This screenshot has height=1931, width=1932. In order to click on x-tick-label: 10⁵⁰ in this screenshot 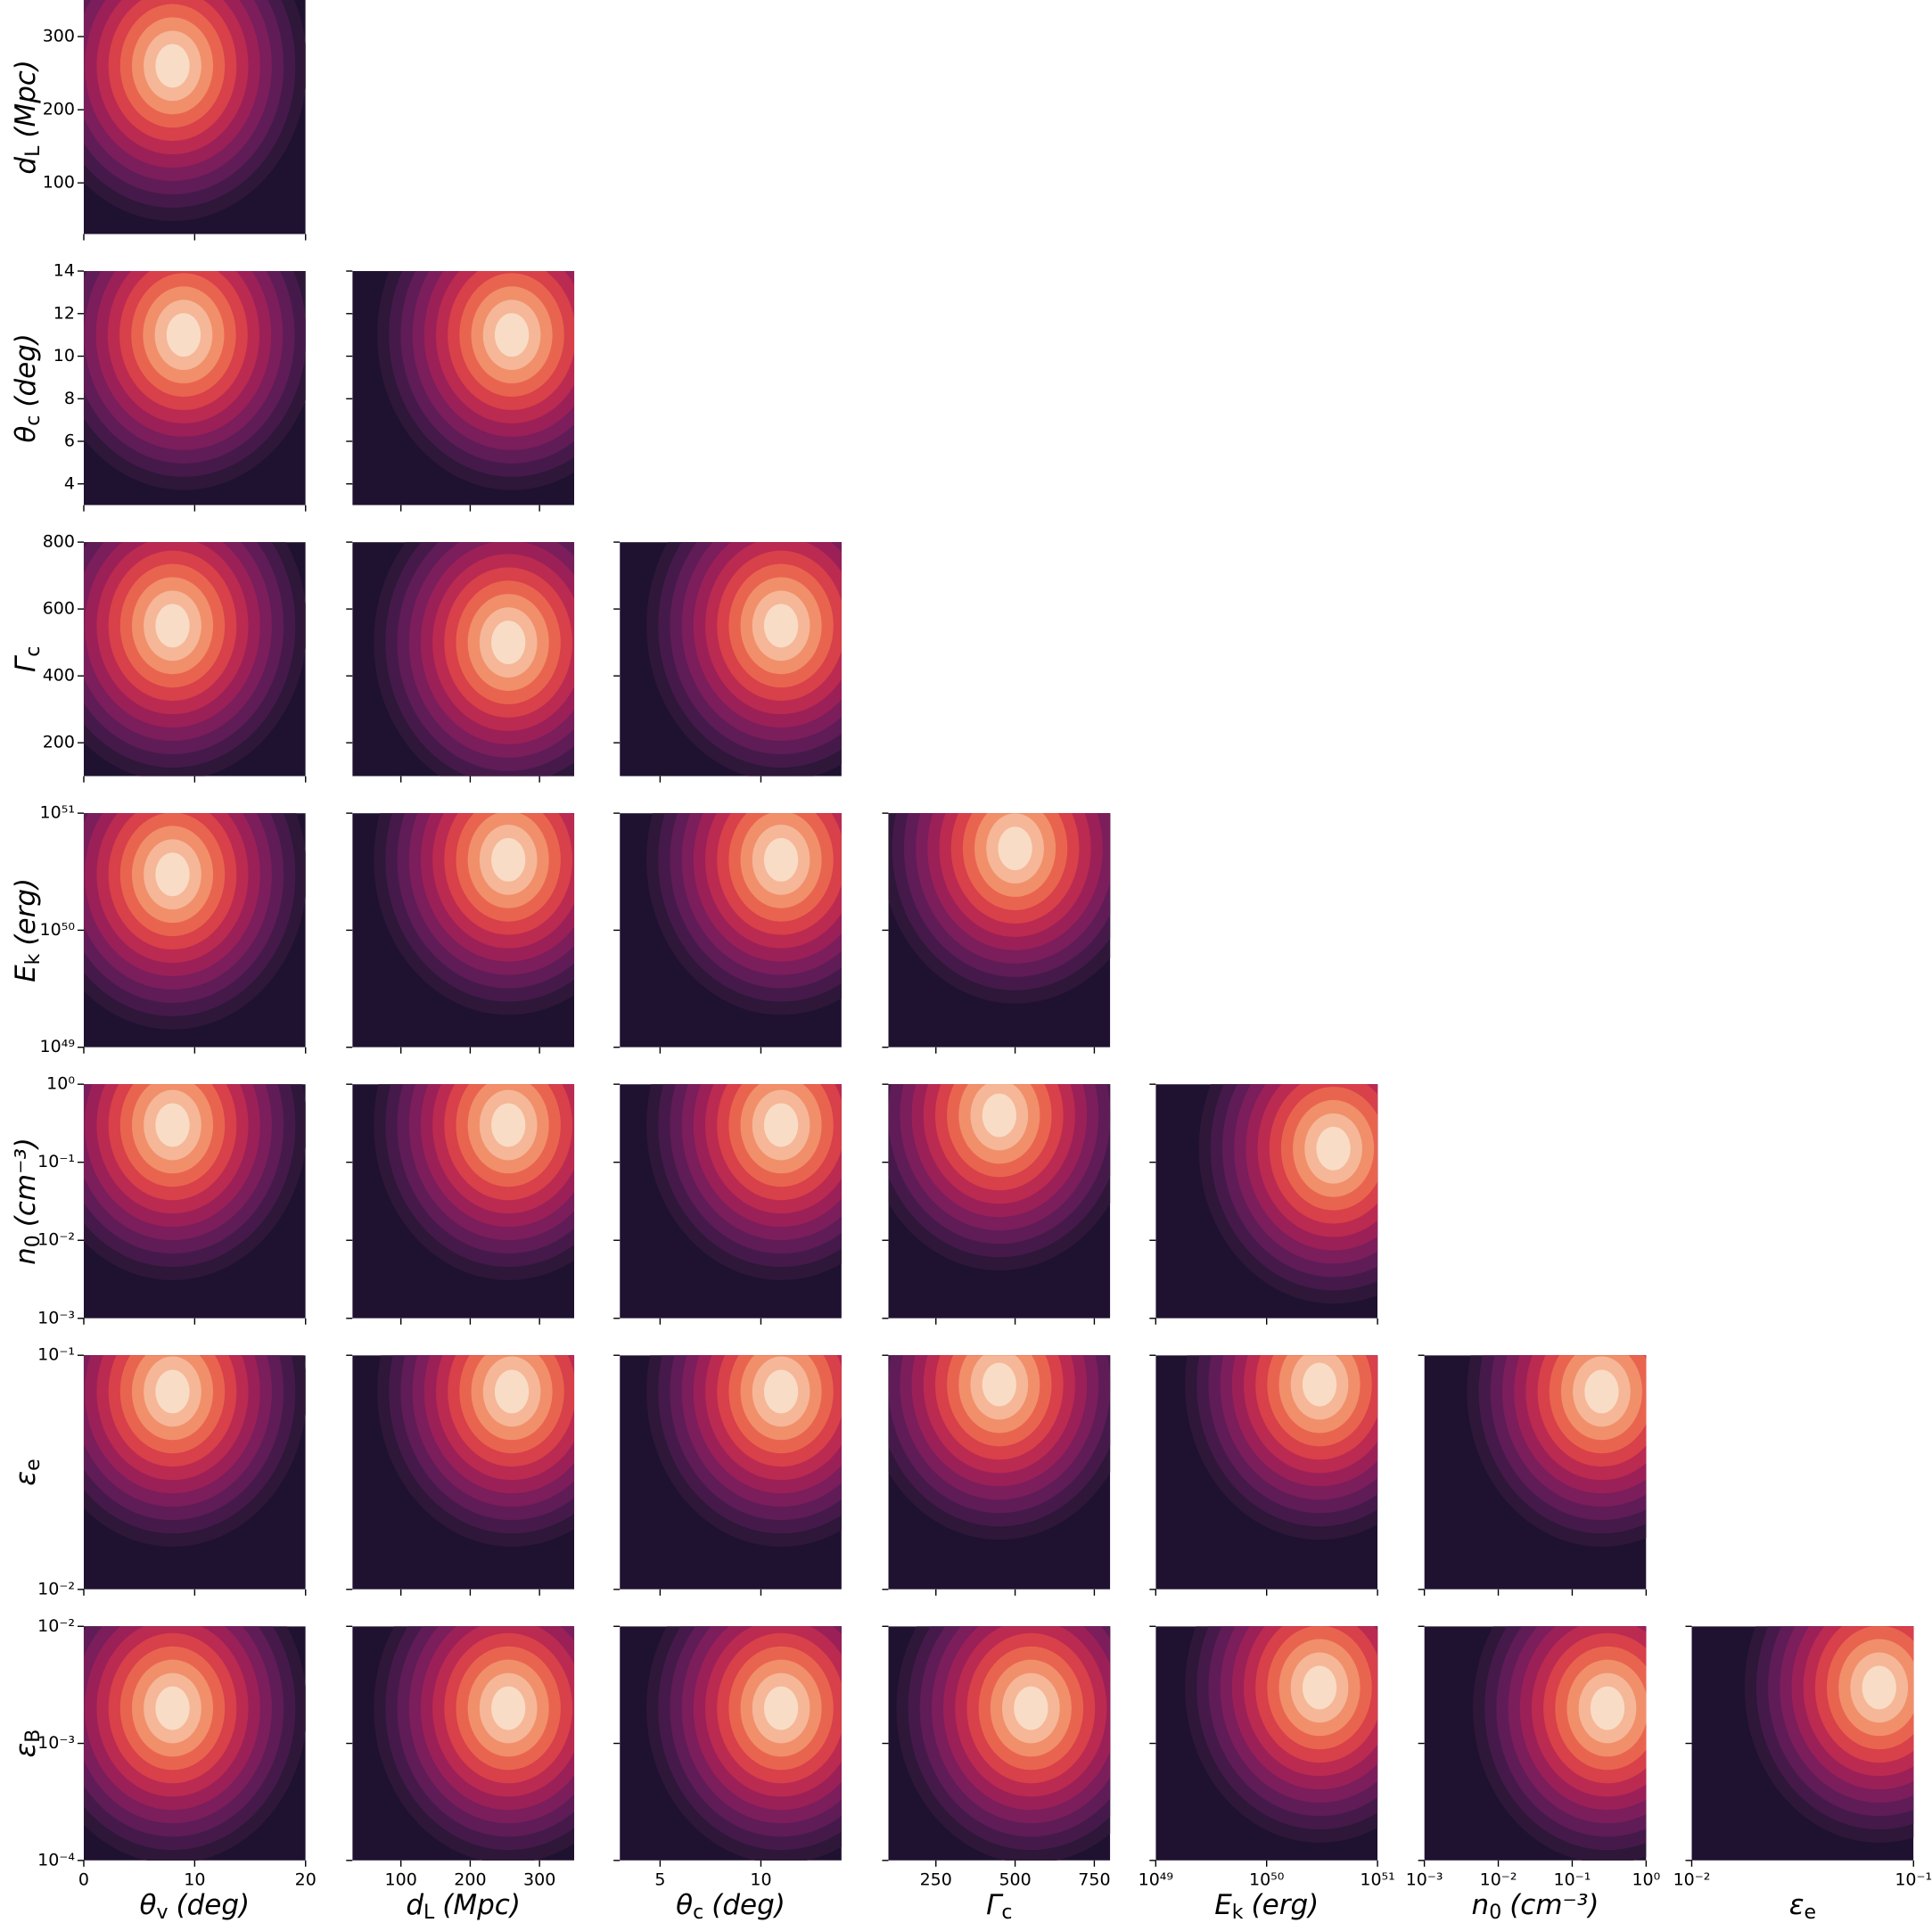, I will do `click(1266, 1879)`.